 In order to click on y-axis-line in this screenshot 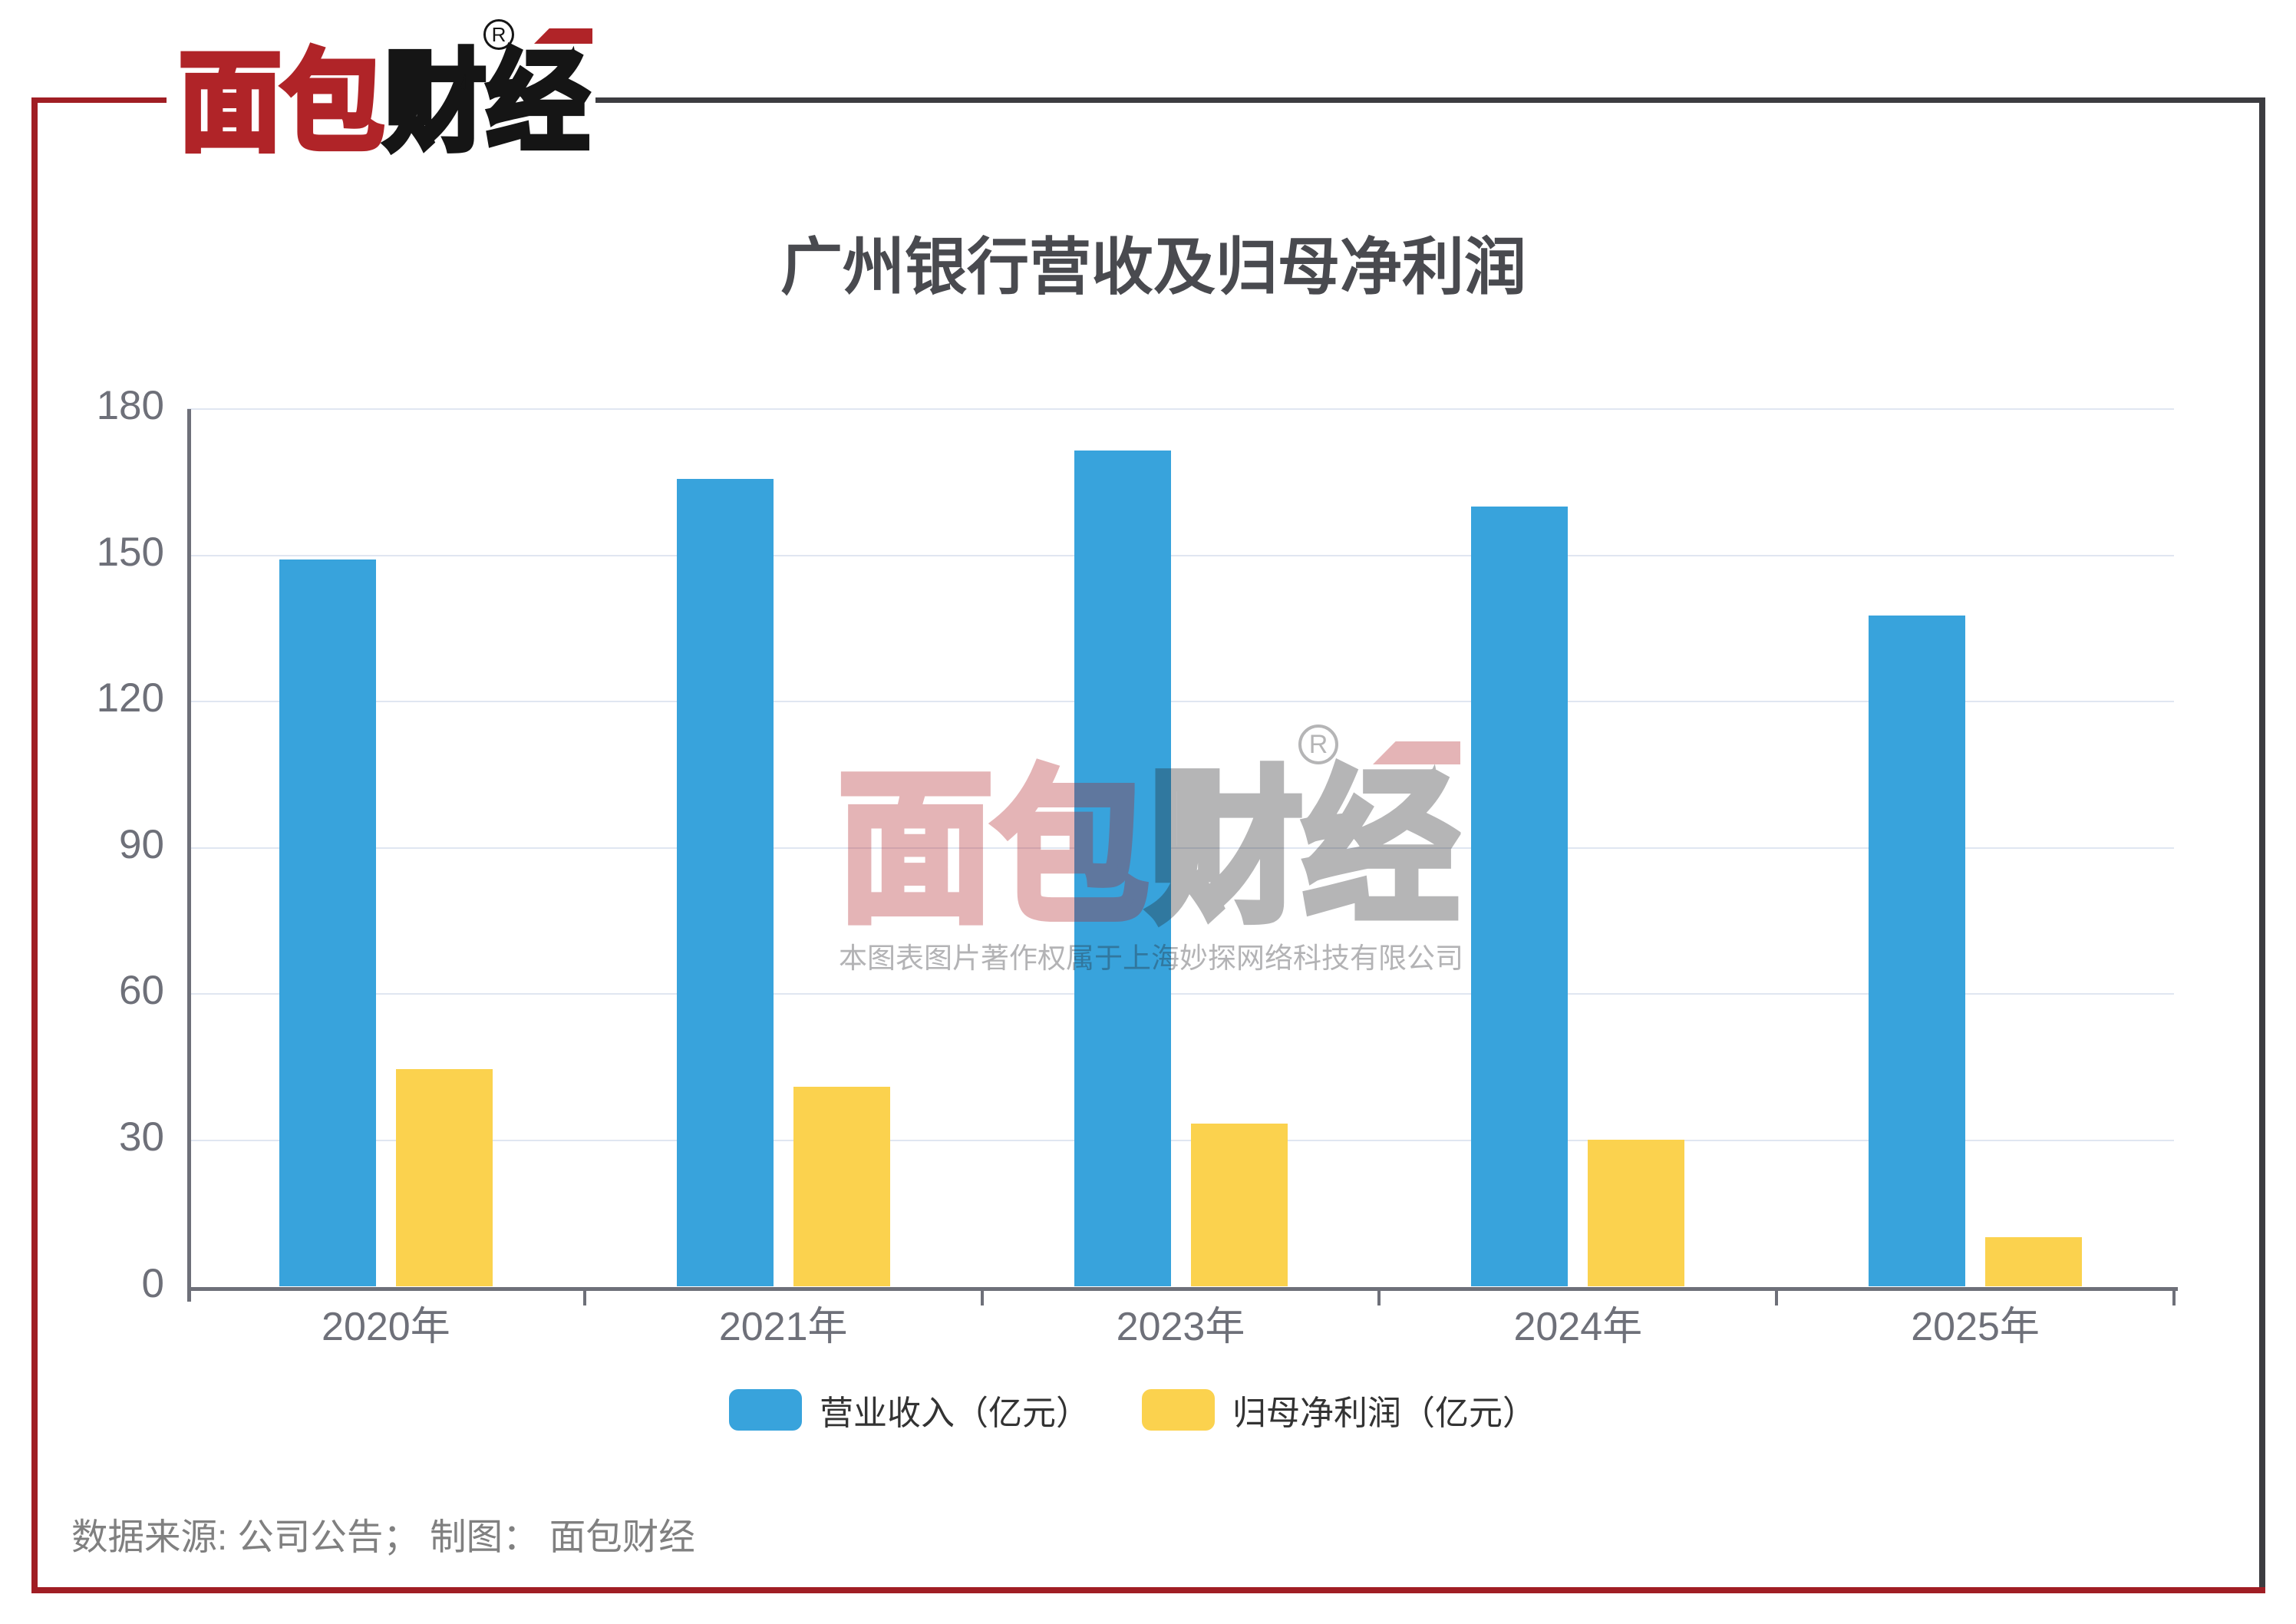, I will do `click(189, 855)`.